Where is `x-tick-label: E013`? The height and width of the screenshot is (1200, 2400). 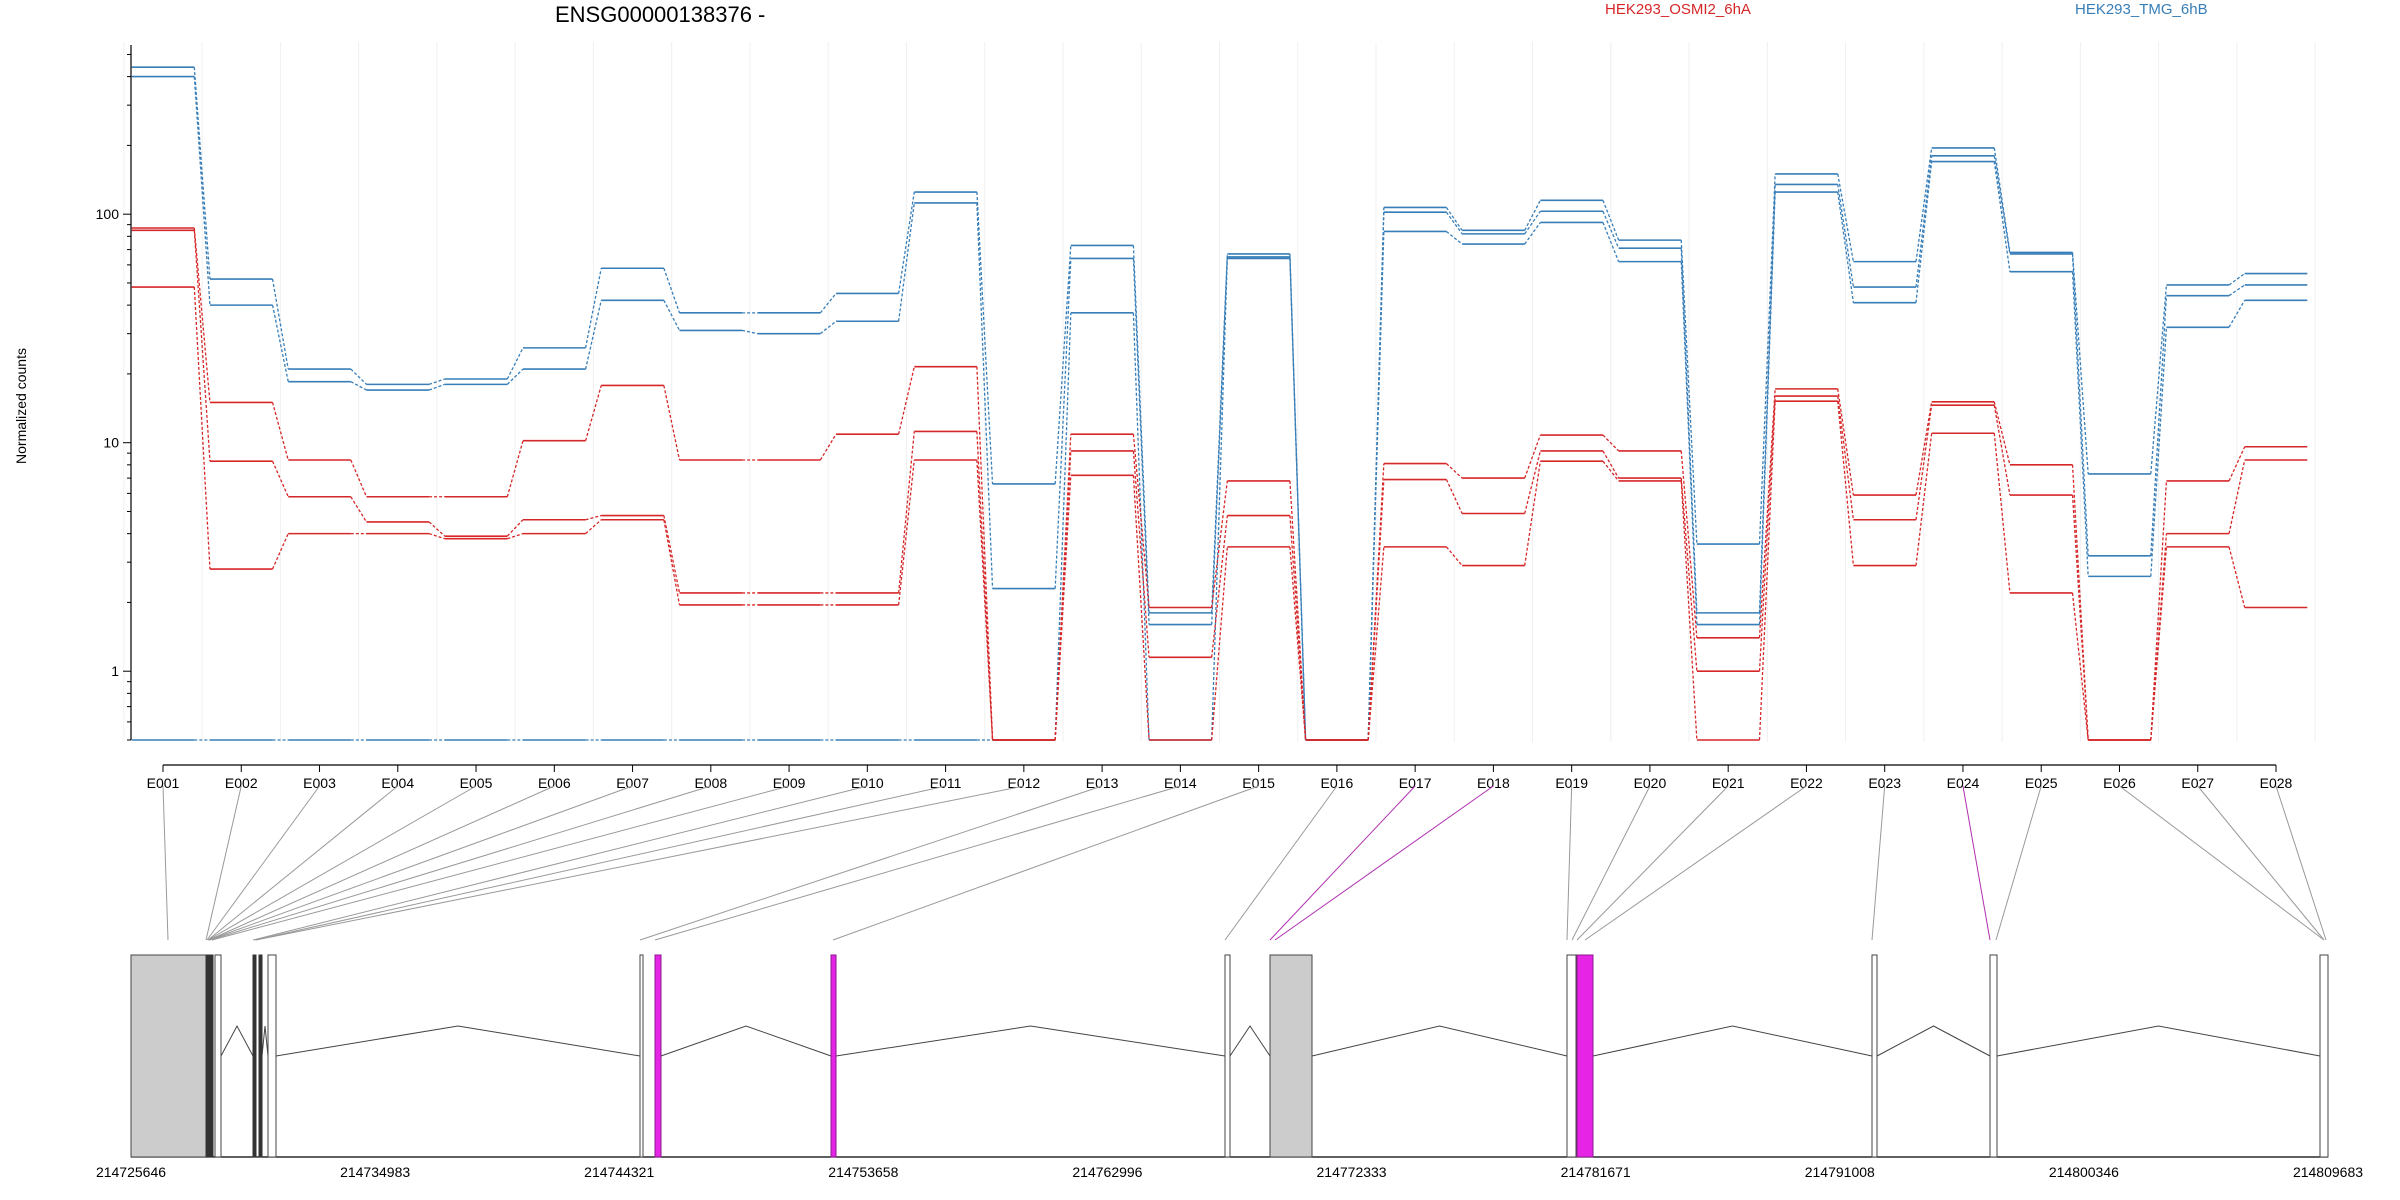
x-tick-label: E013 is located at coordinates (1102, 783).